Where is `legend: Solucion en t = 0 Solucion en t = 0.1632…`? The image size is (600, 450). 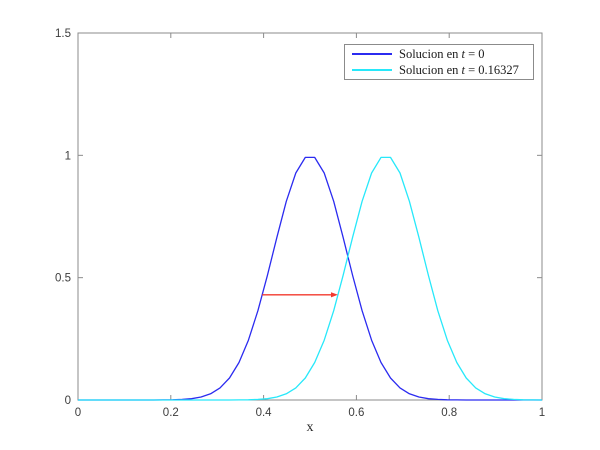
legend: Solucion en t = 0 Solucion en t = 0.1632… is located at coordinates (439, 62).